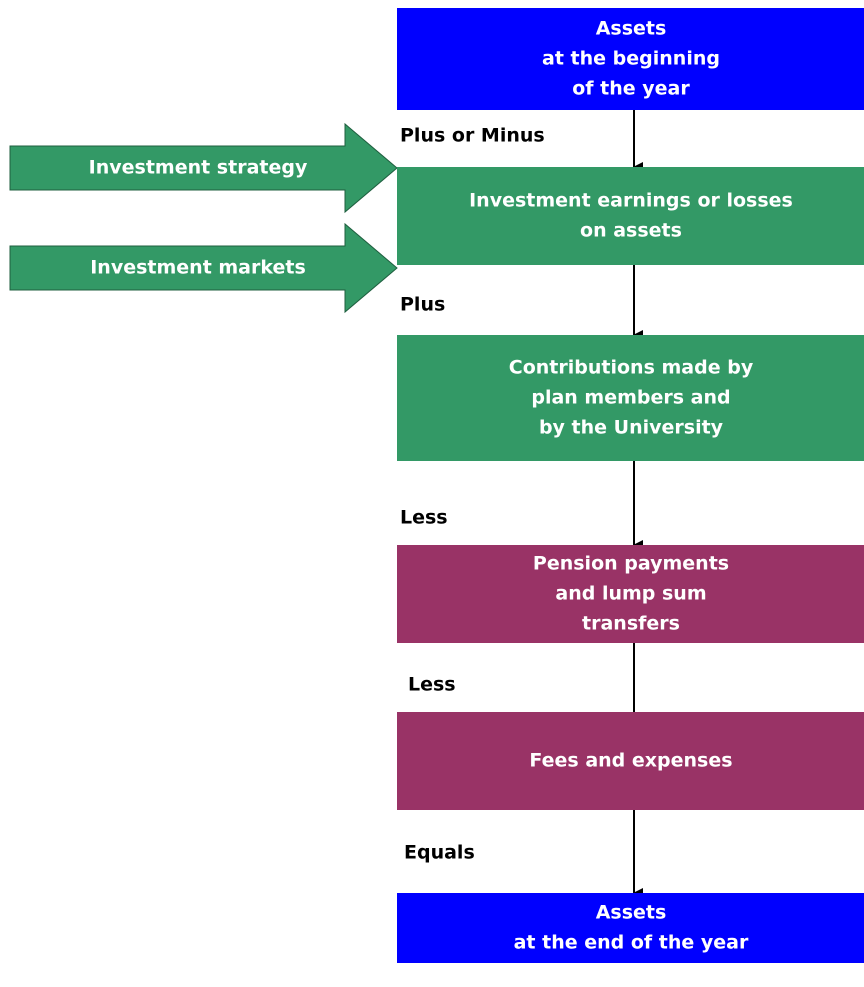 This screenshot has height=987, width=864. What do you see at coordinates (198, 268) in the screenshot?
I see `input-label: Investment markets` at bounding box center [198, 268].